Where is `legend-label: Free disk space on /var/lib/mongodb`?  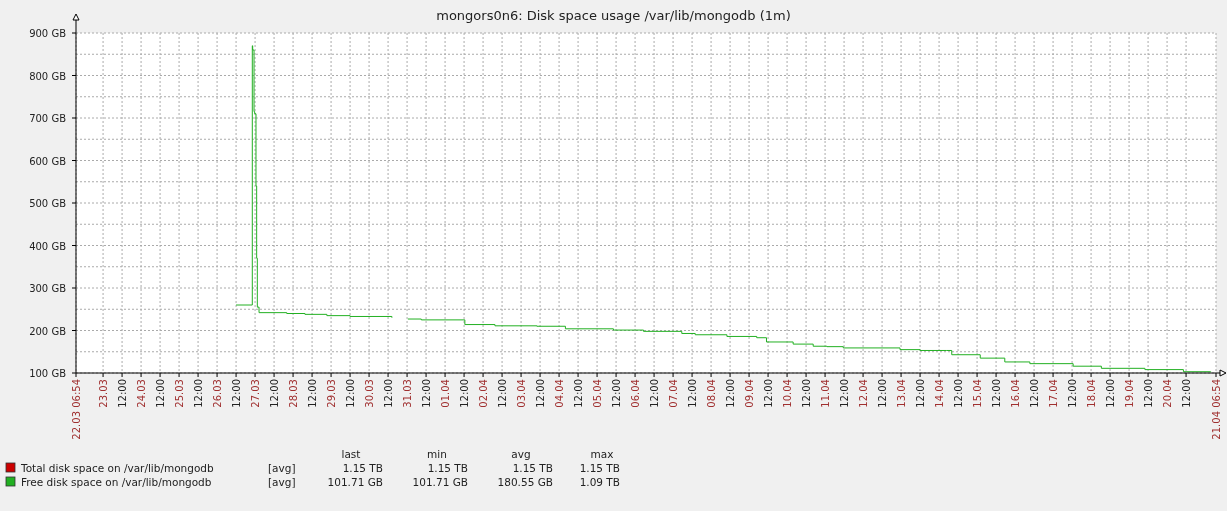 legend-label: Free disk space on /var/lib/mongodb is located at coordinates (116, 482).